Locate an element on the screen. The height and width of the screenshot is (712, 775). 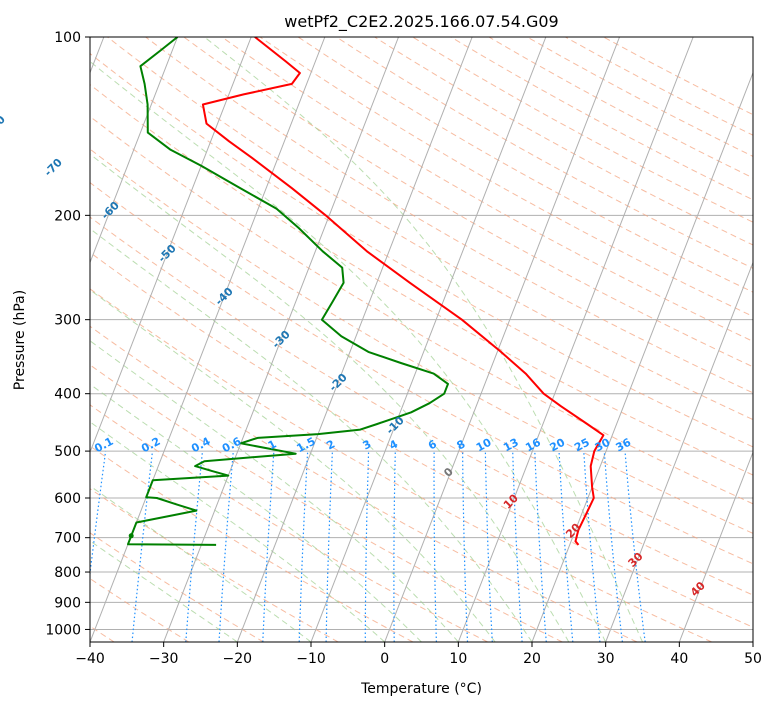
x-tick-label: −10 is located at coordinates (311, 659).